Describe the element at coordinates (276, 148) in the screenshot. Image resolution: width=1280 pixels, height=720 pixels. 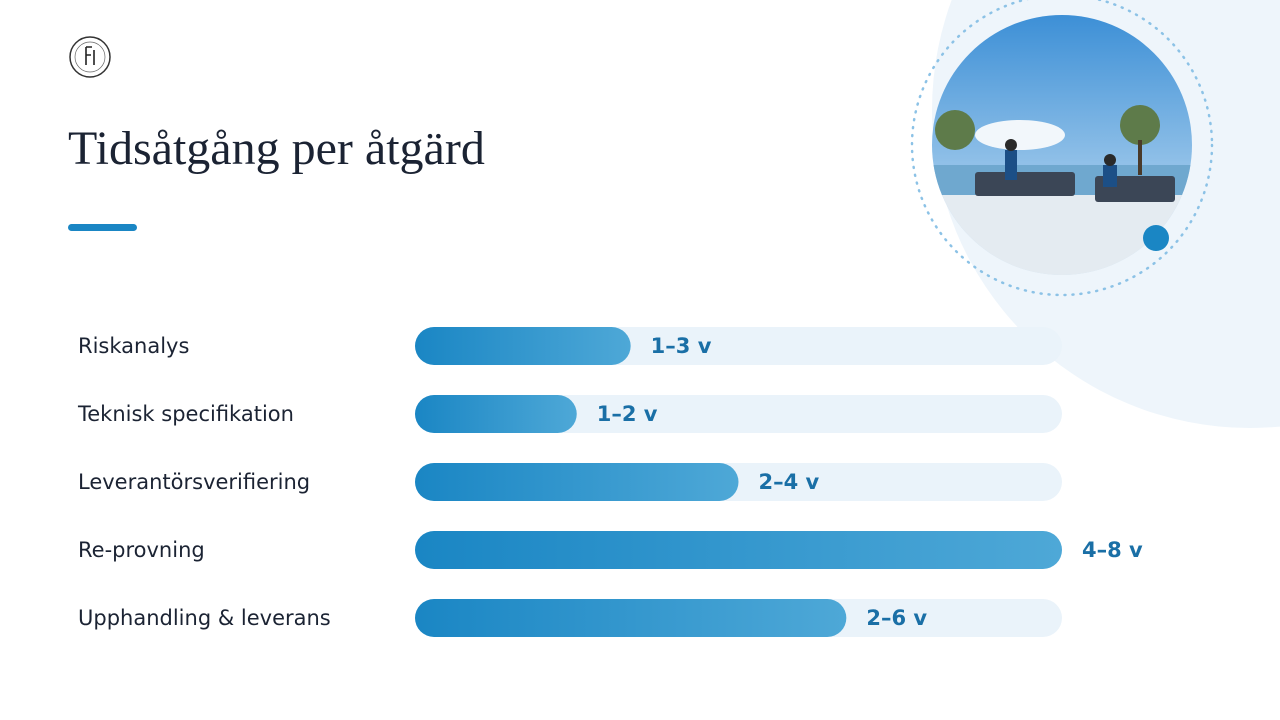
I see `title: Tidsåtgång per åtgärd` at that location.